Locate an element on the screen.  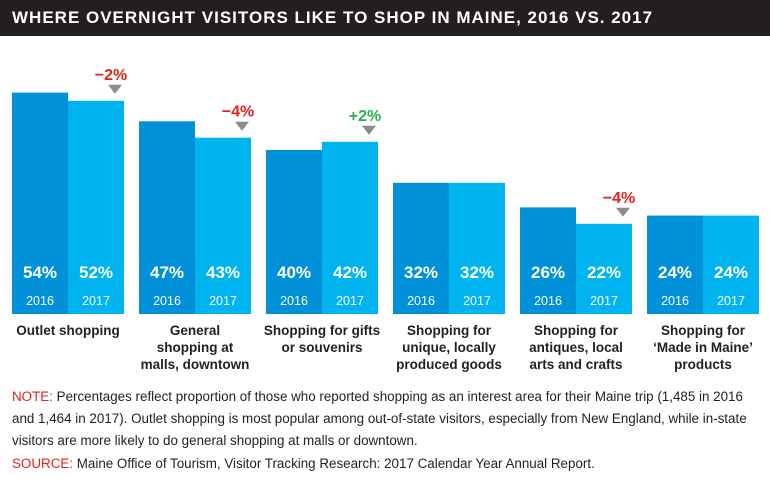
category-label: shopping at is located at coordinates (195, 347).